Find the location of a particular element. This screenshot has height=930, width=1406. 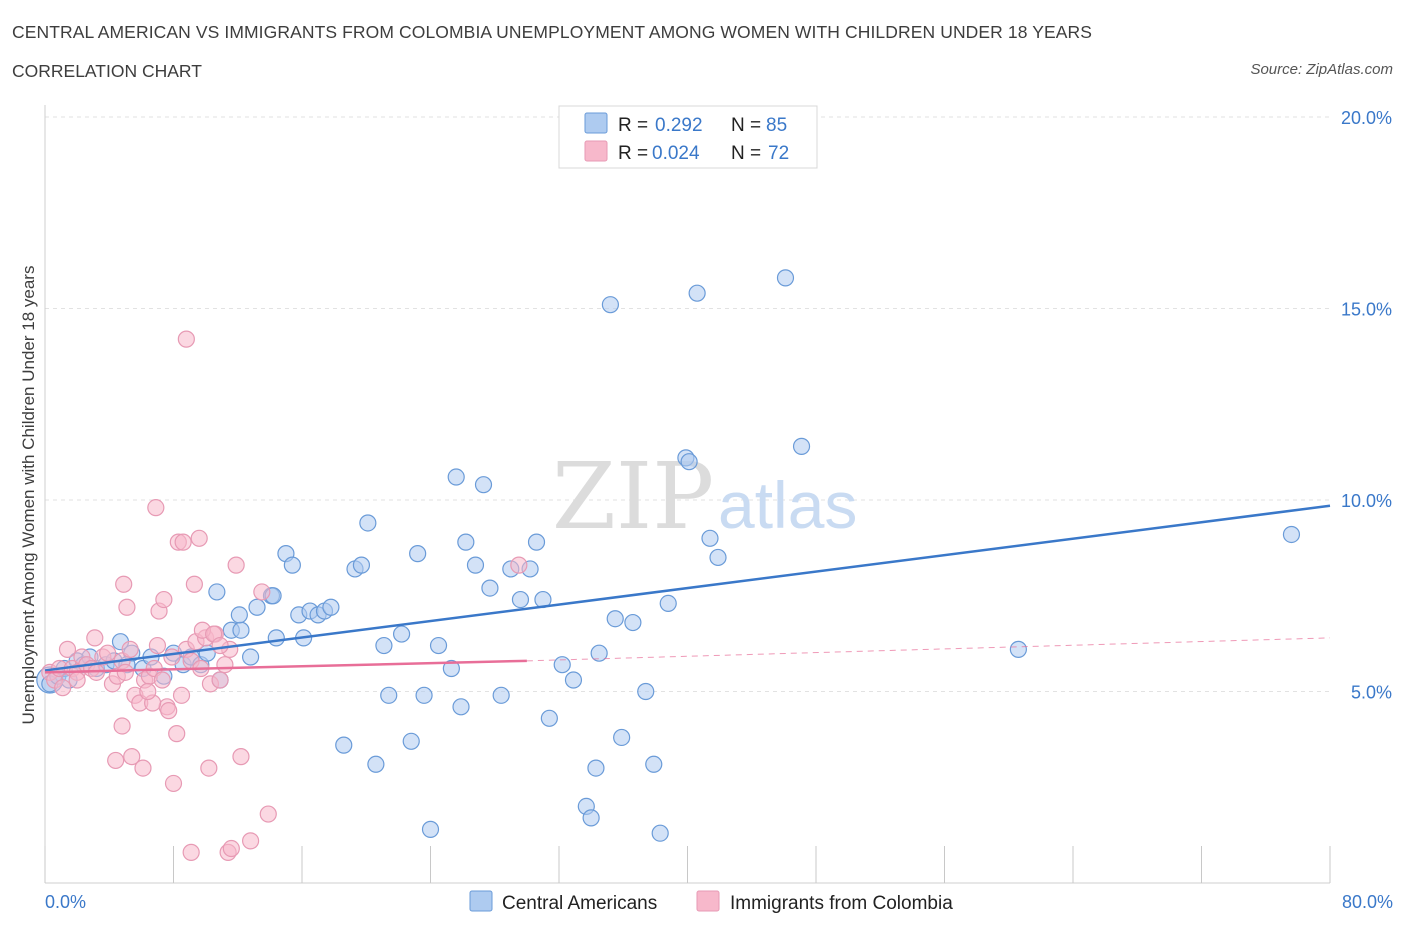

legend-swatch-blue is located at coordinates (596, 123).